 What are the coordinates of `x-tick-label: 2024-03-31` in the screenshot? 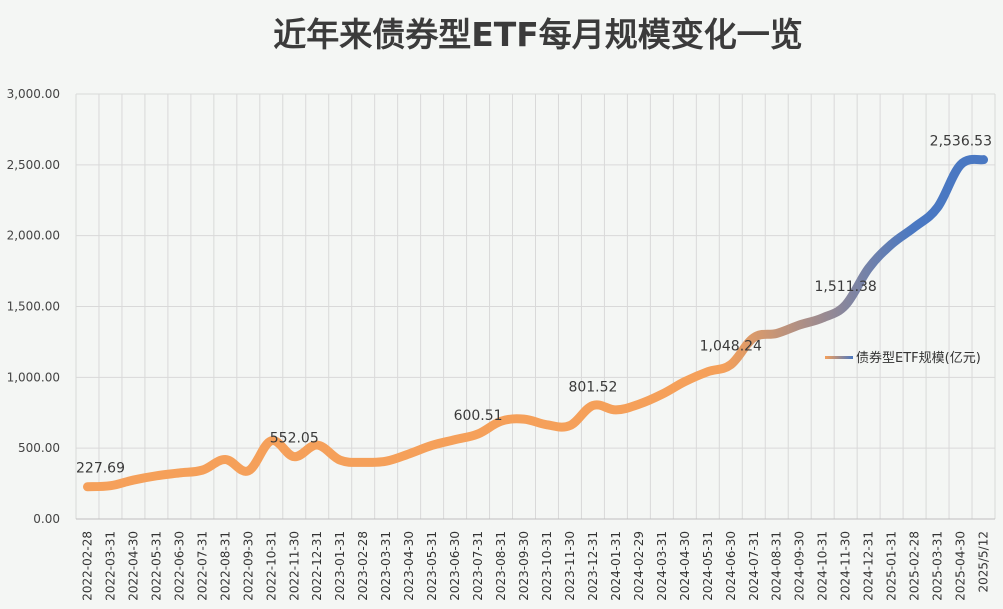 It's located at (662, 566).